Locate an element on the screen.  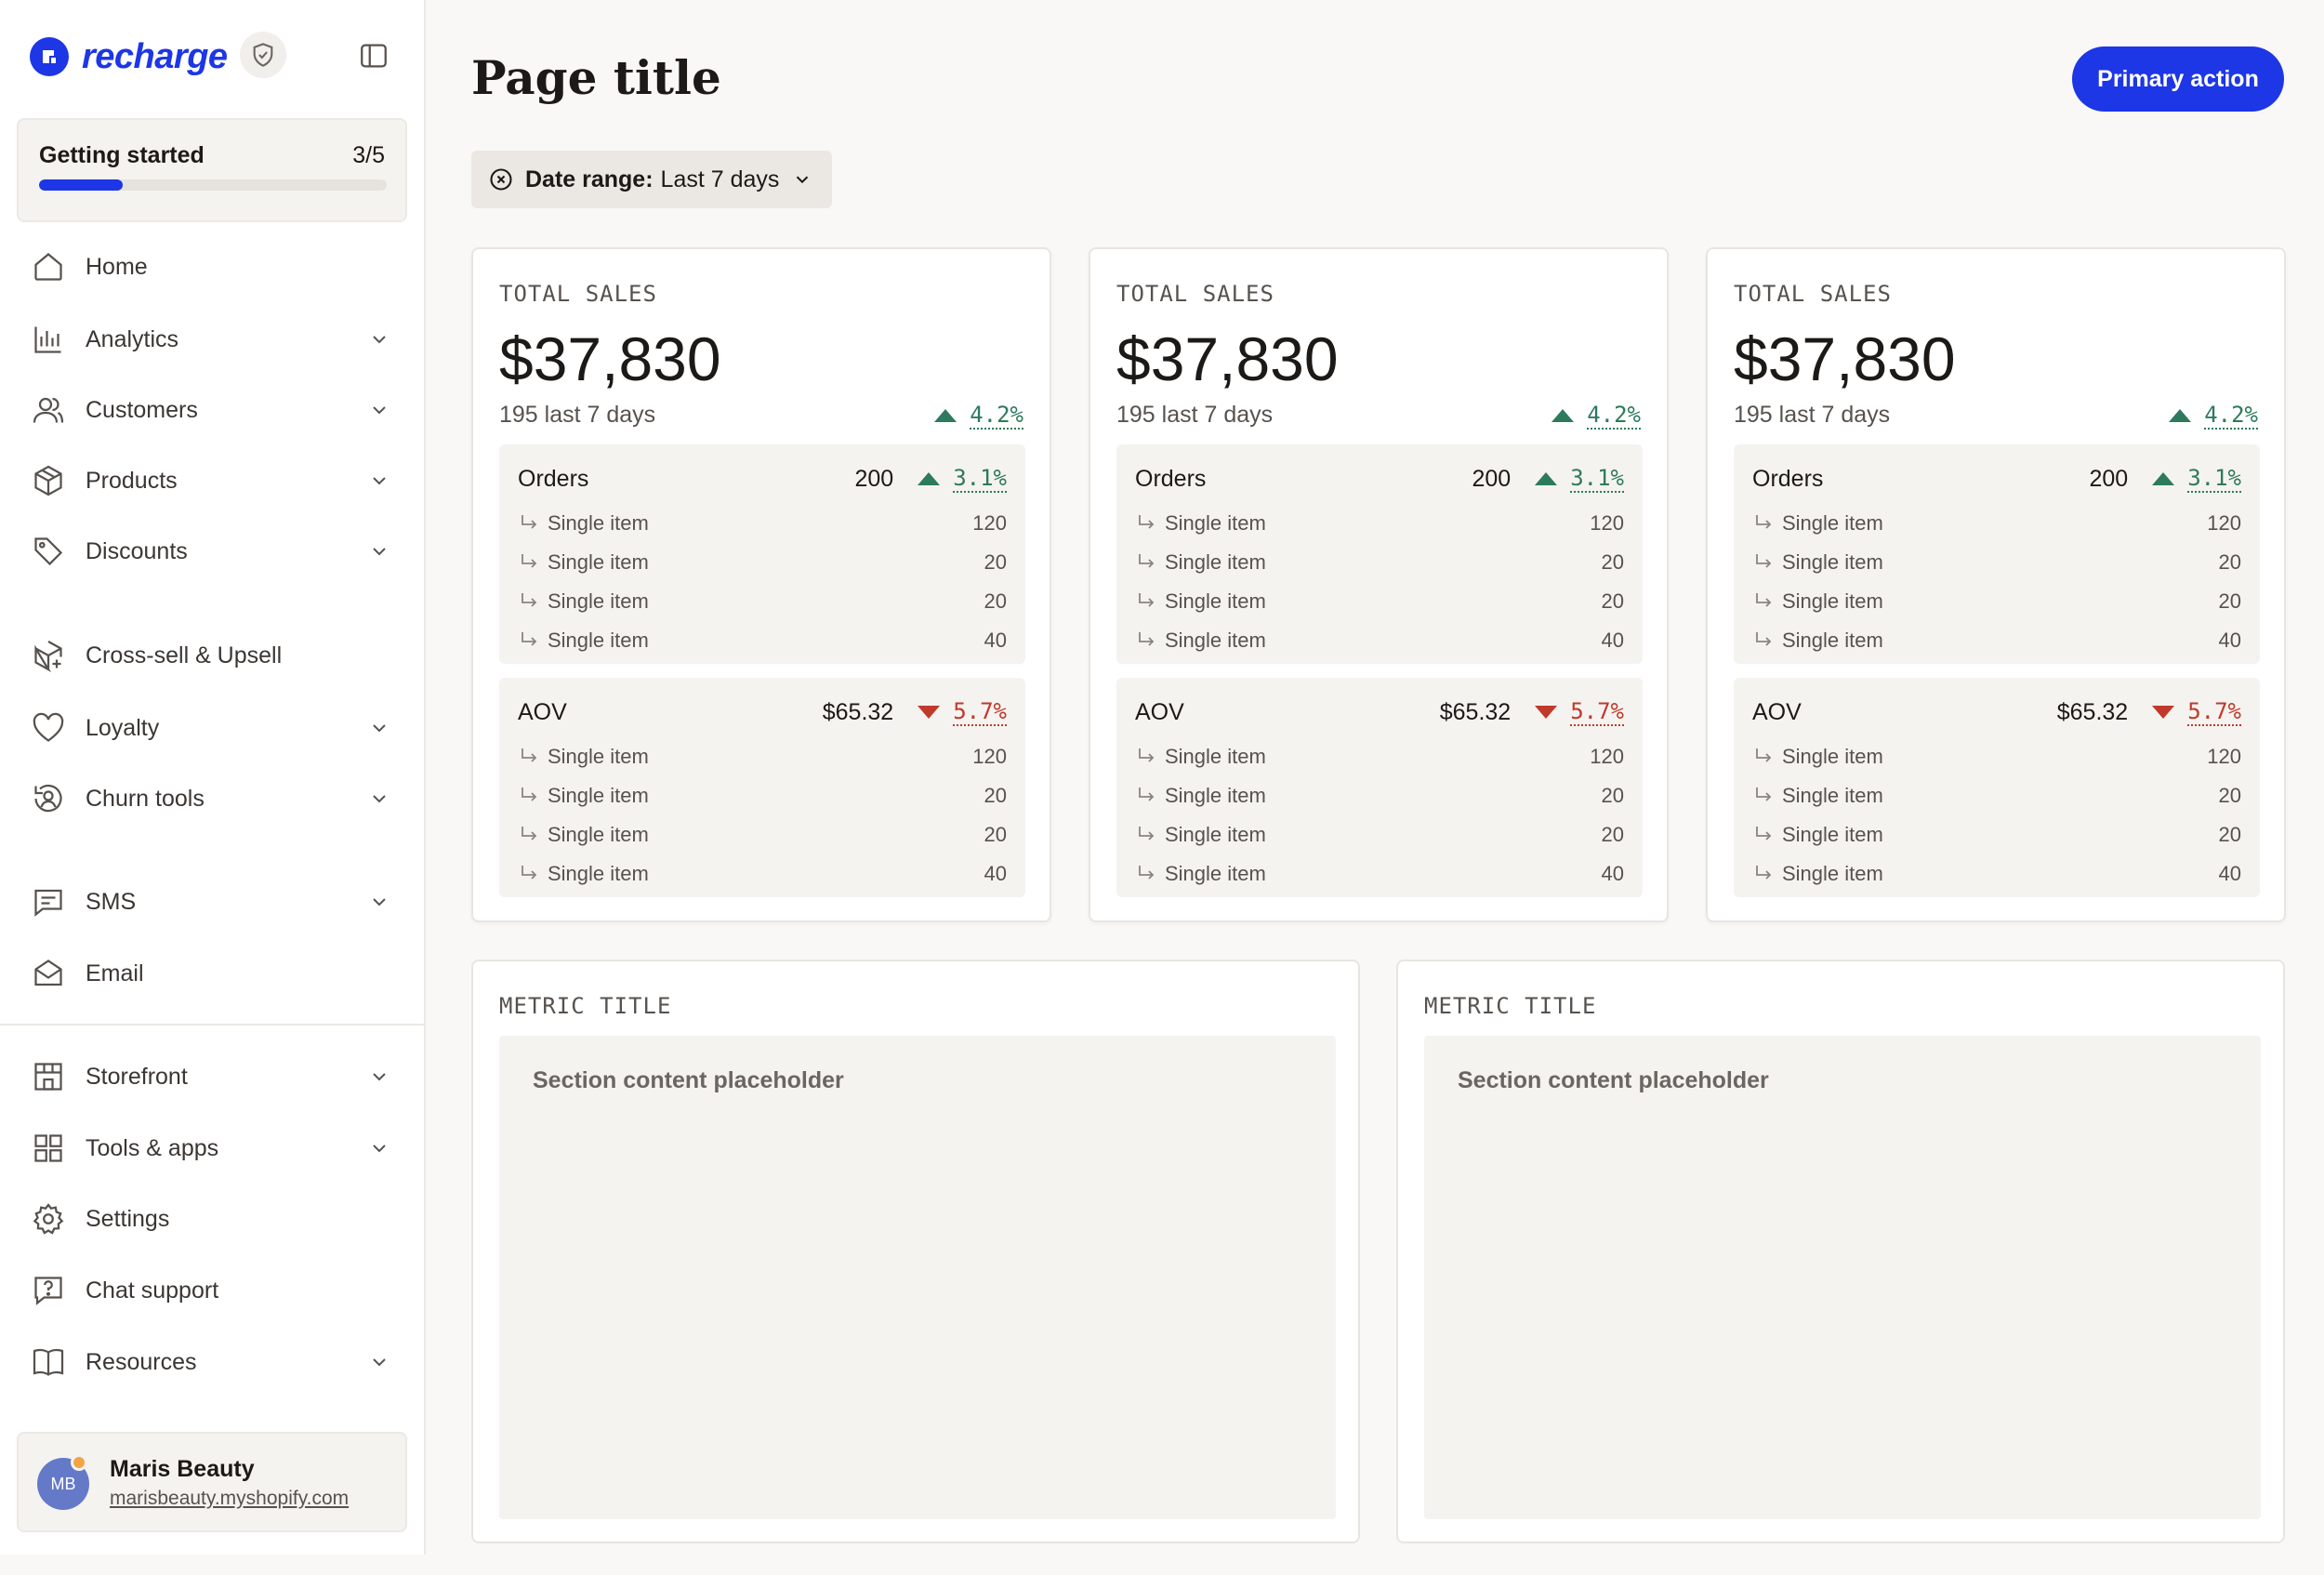
getting-started-label: Getting started is located at coordinates (122, 155).